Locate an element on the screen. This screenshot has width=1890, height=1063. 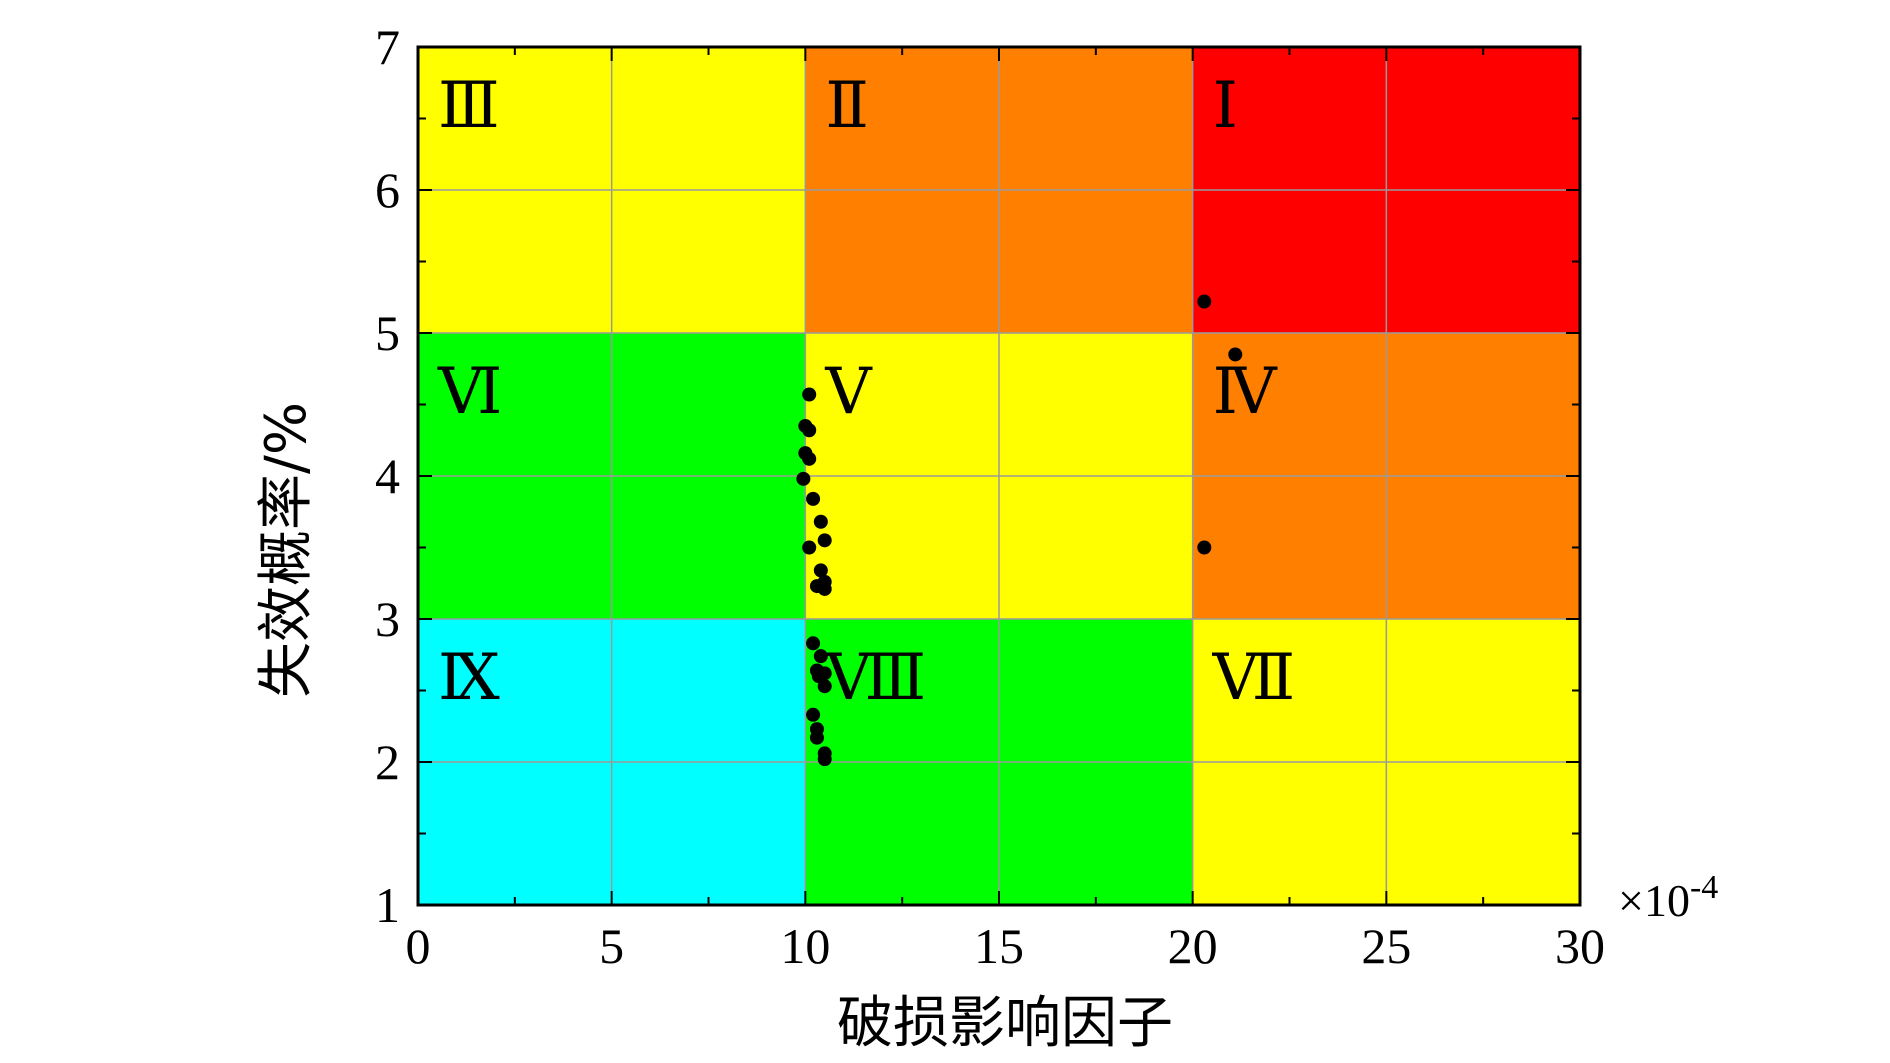
y-tick-label-6: 7 is located at coordinates (387, 47).